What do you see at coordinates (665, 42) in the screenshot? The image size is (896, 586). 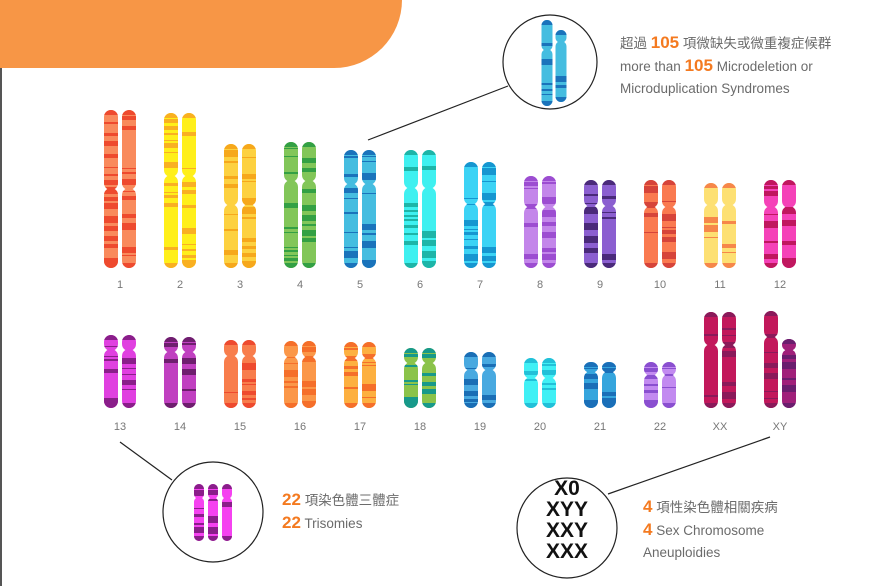 I see `count: 105` at bounding box center [665, 42].